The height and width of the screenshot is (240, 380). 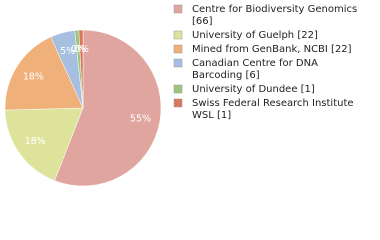 What do you see at coordinates (255, 69) in the screenshot?
I see `legend-label: Canadian Centre for DNA Barcoding [6]` at bounding box center [255, 69].